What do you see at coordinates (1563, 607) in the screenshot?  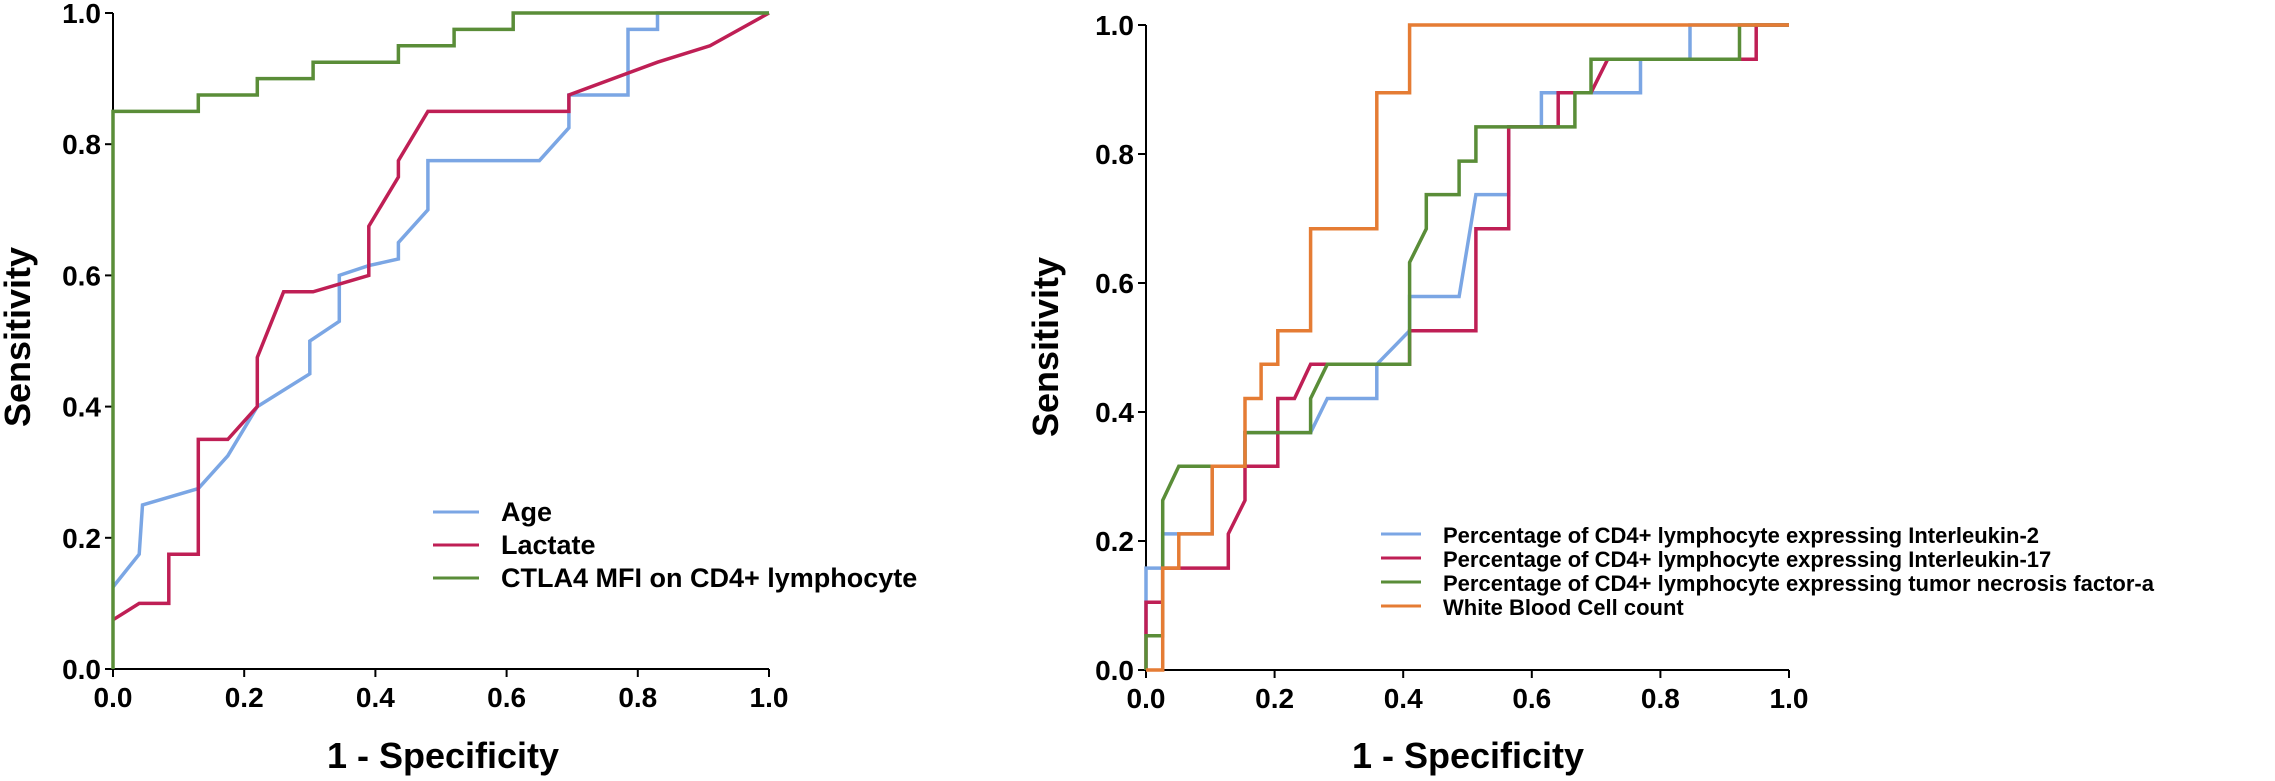 I see `legend-label: White Blood Cell count` at bounding box center [1563, 607].